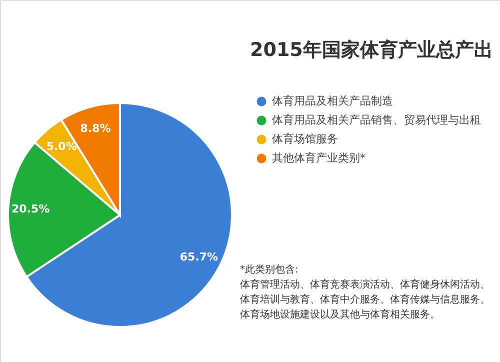  I want to click on legend-label: 体育用品及相关产品销售、贸易代理与出租, so click(376, 120).